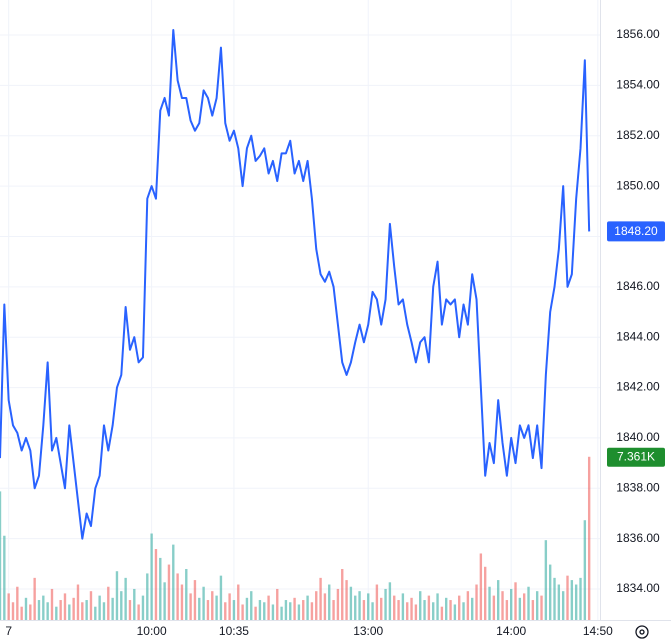 This screenshot has height=641, width=671. Describe the element at coordinates (638, 135) in the screenshot. I see `y-tick-label: 1852.00` at that location.